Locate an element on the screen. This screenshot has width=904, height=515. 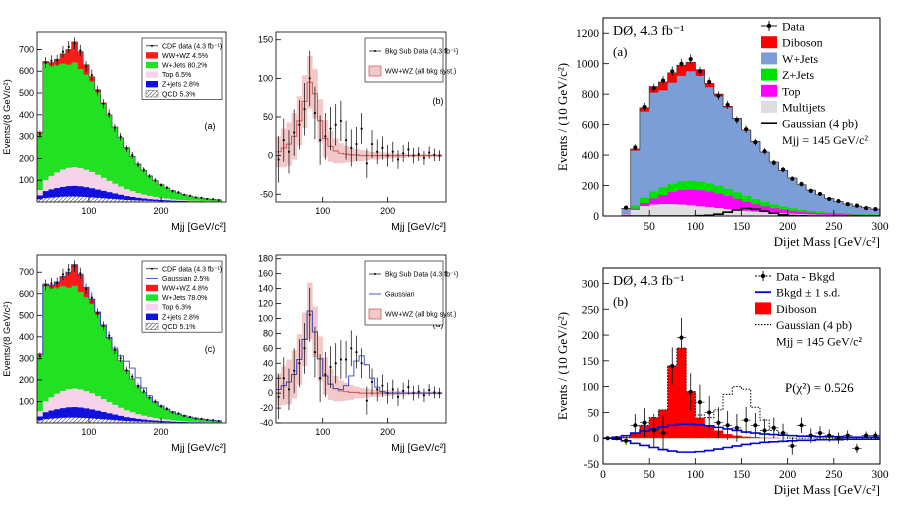
y-tick-label: 400 is located at coordinates (26, 337).